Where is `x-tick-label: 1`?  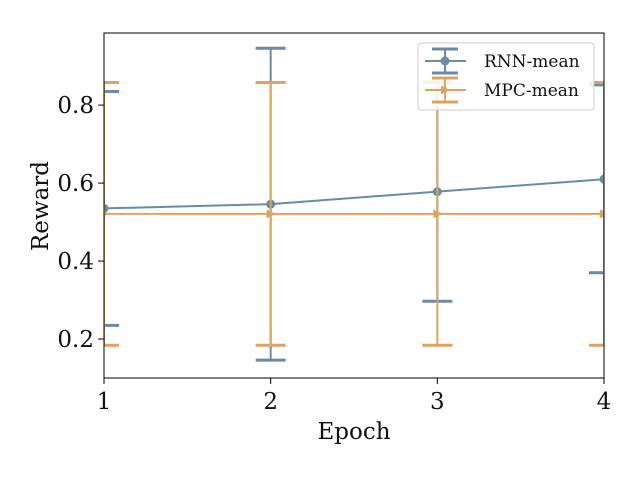
x-tick-label: 1 is located at coordinates (104, 402).